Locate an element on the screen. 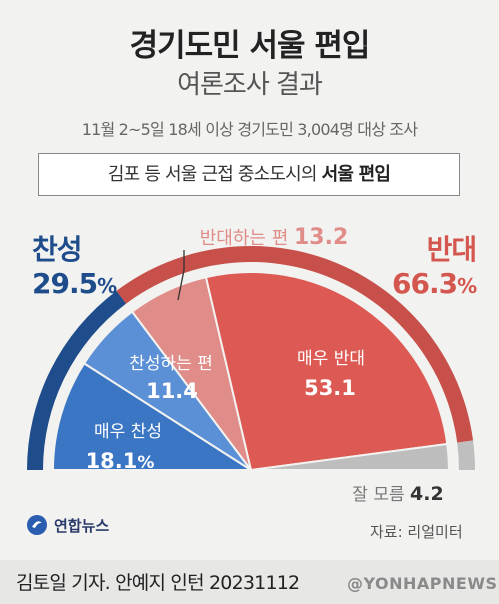 The image size is (499, 604). question-box: 김포 등 서울 근접 중소도시의 서울 편입 is located at coordinates (249, 174).